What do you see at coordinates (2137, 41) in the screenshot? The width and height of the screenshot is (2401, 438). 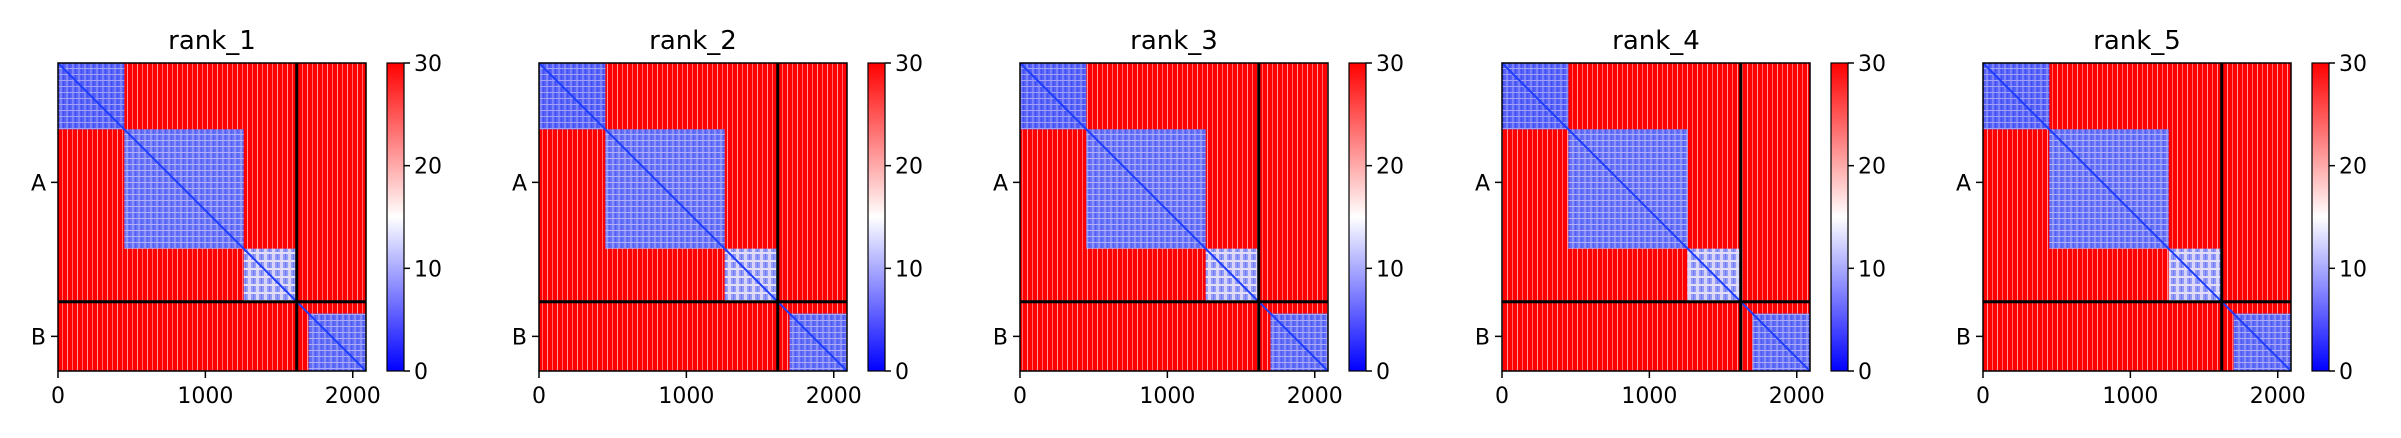 I see `panel-title: rank_5` at bounding box center [2137, 41].